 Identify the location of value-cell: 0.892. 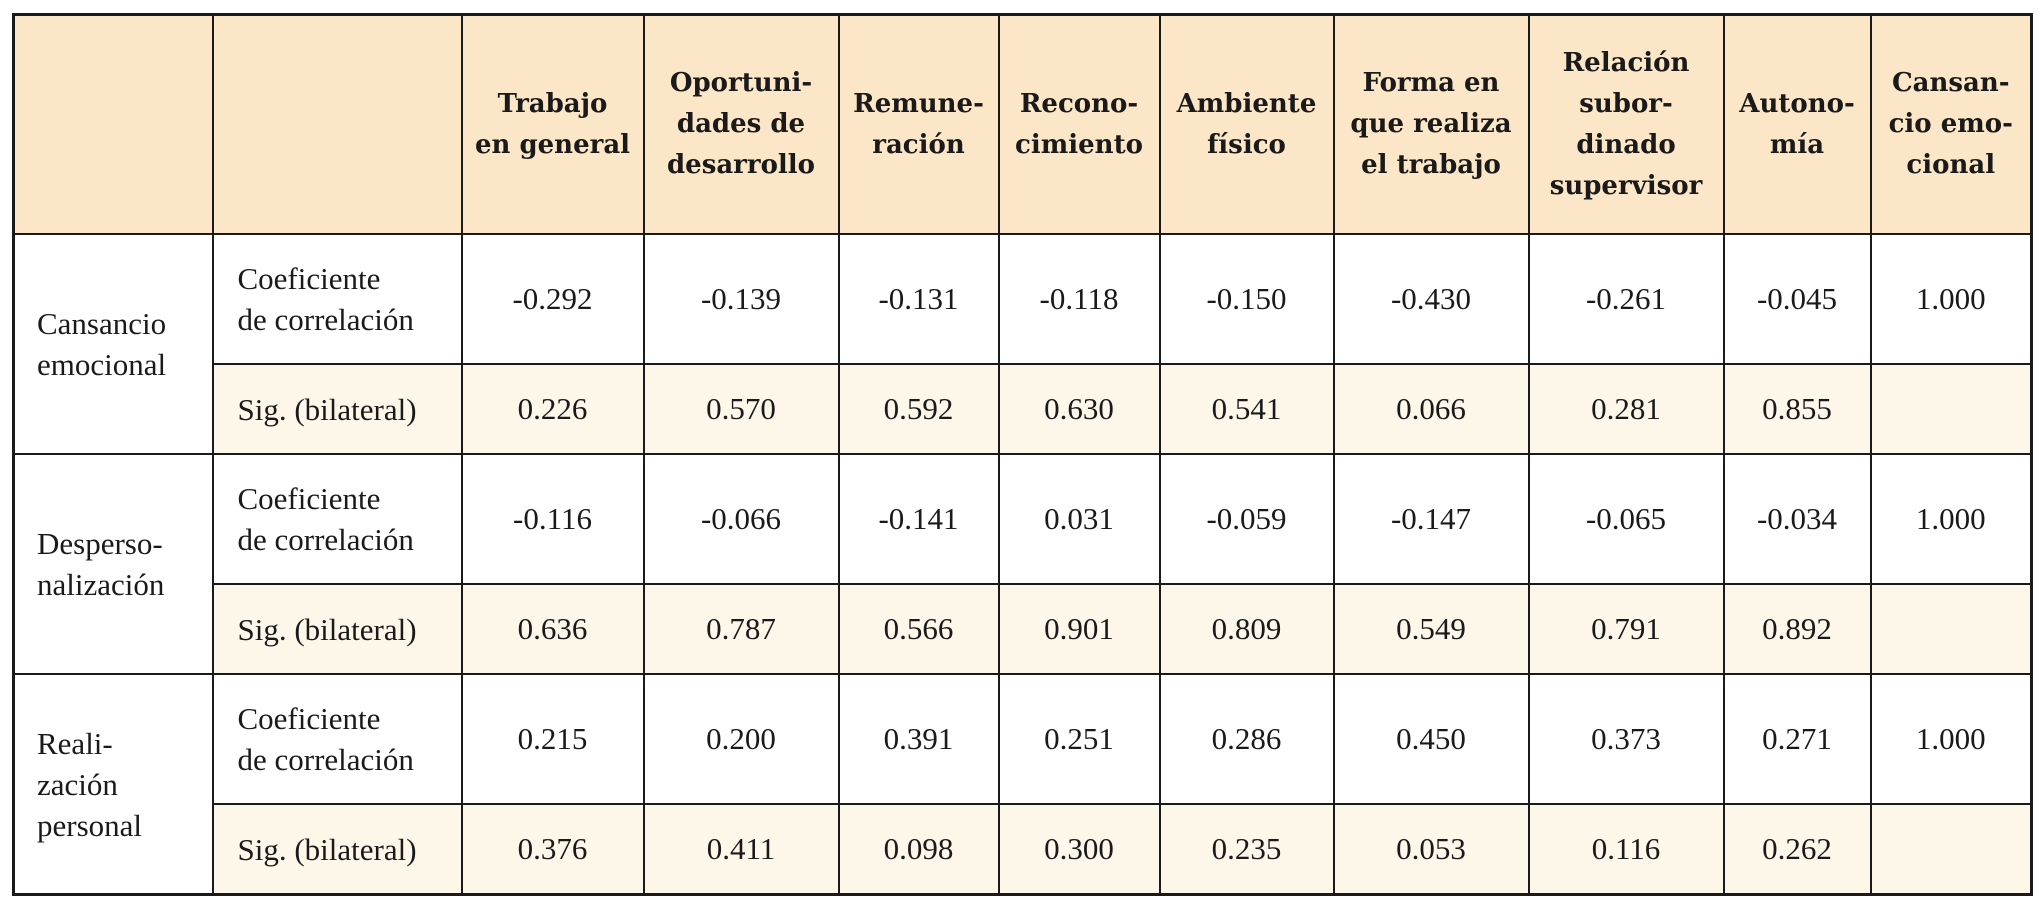
(1797, 629).